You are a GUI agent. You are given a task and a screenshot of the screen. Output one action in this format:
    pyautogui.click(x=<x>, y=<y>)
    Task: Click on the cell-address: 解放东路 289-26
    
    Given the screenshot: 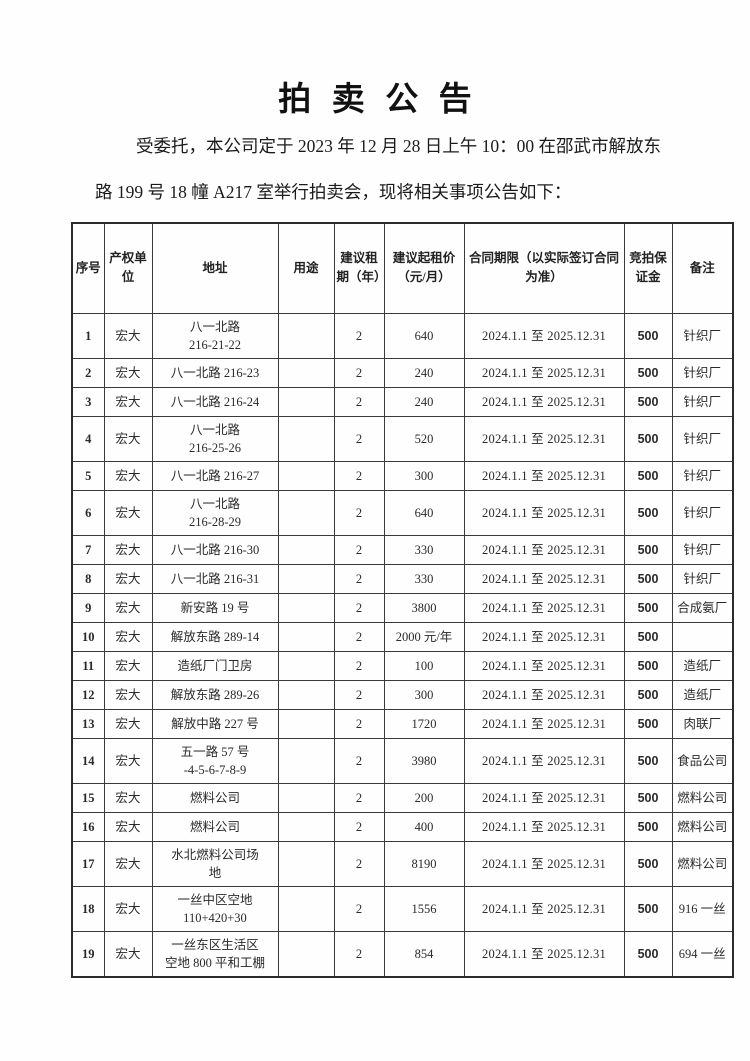 What is the action you would take?
    pyautogui.click(x=215, y=694)
    